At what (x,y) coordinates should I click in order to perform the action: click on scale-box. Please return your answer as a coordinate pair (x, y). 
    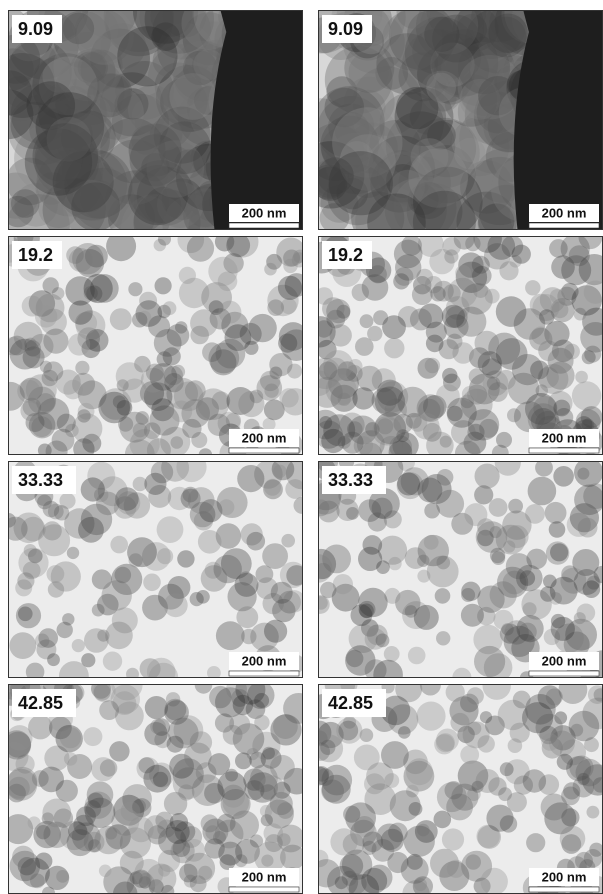
    Looking at the image, I should click on (264, 661).